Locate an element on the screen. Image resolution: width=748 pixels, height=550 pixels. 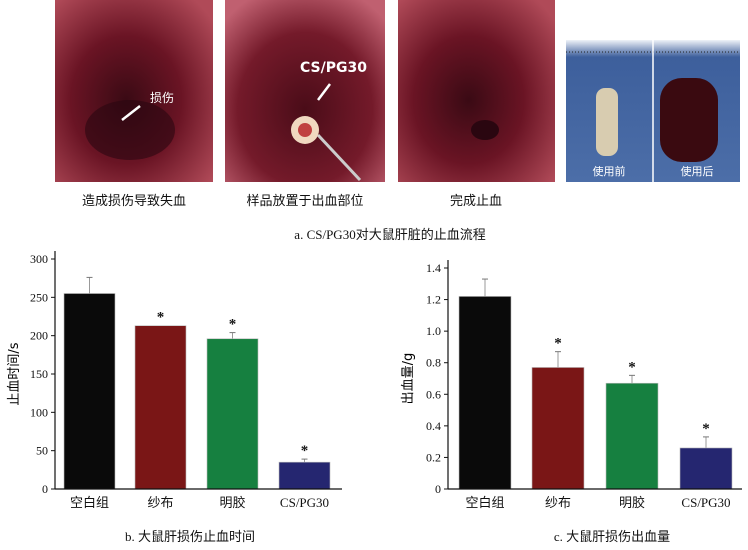
y-axis-label: 出血量/g is located at coordinates (408, 379).